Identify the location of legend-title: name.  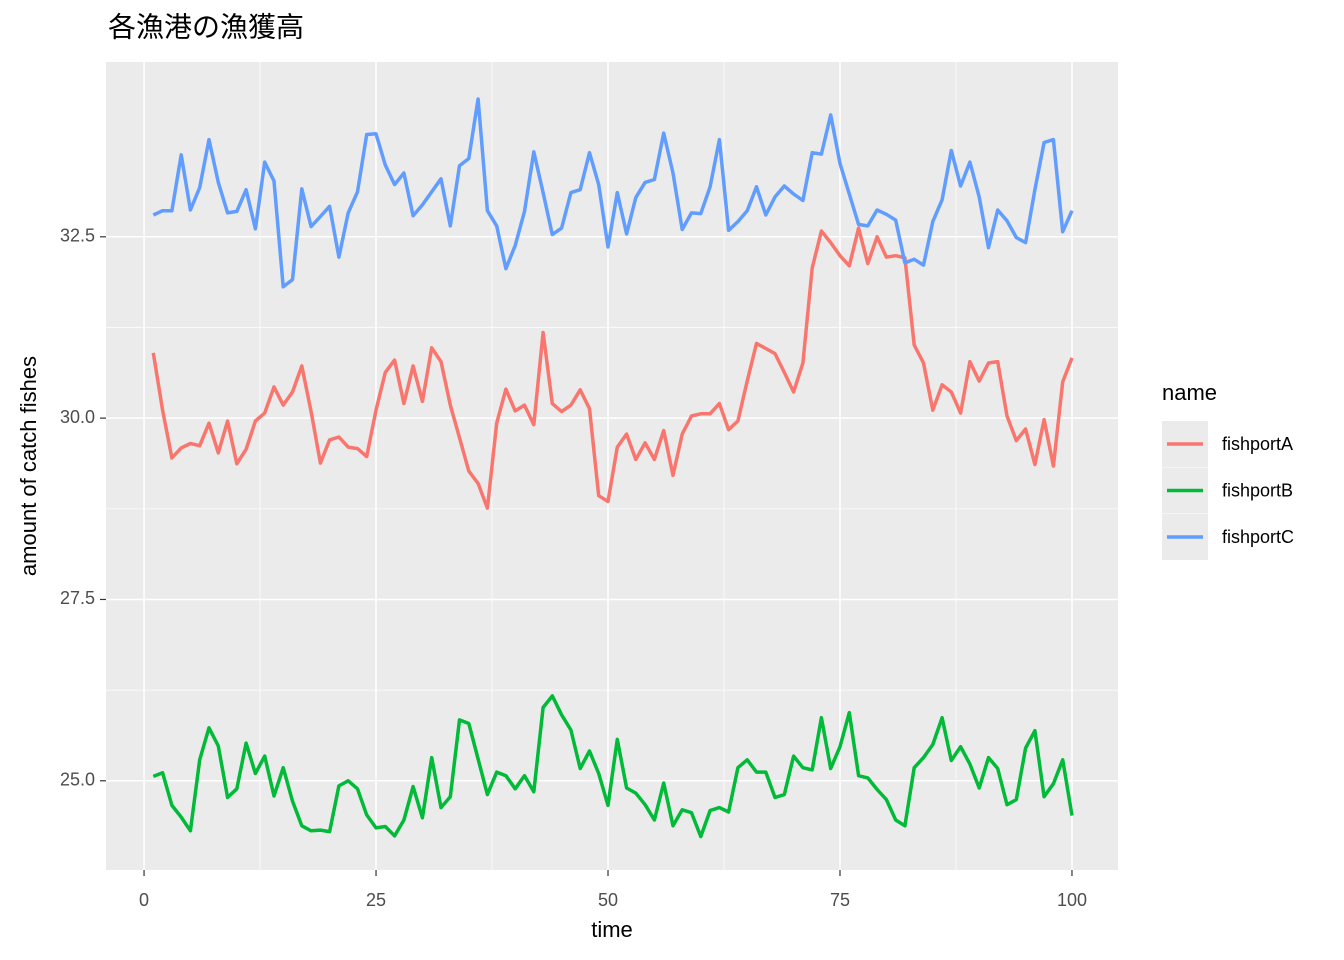
(1189, 392).